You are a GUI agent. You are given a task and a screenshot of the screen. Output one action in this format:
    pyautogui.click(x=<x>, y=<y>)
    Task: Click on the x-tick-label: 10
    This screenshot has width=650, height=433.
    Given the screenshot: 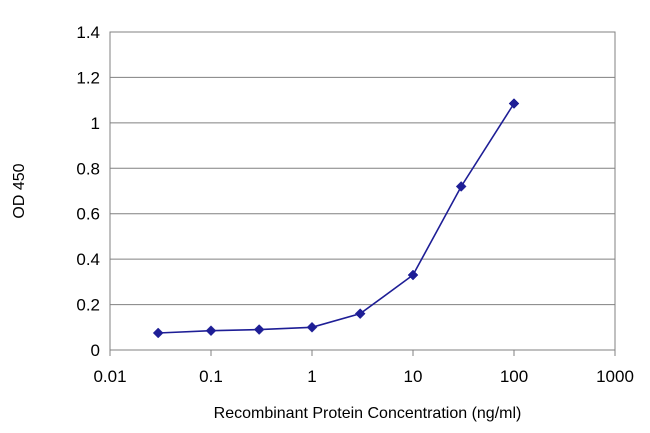 What is the action you would take?
    pyautogui.click(x=413, y=376)
    